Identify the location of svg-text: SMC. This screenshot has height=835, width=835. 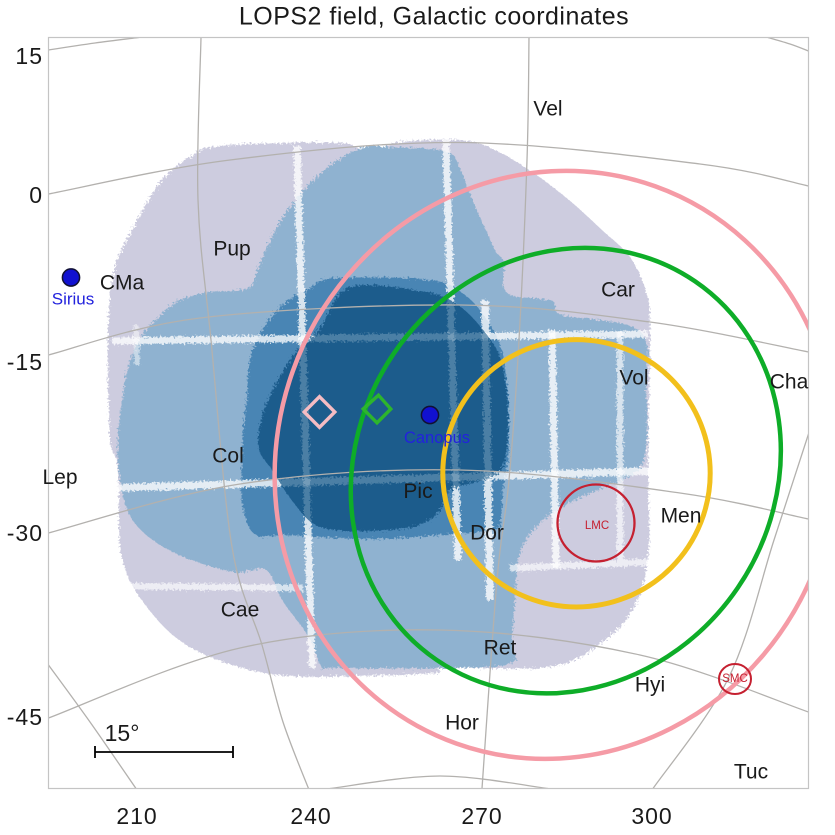
(735, 679).